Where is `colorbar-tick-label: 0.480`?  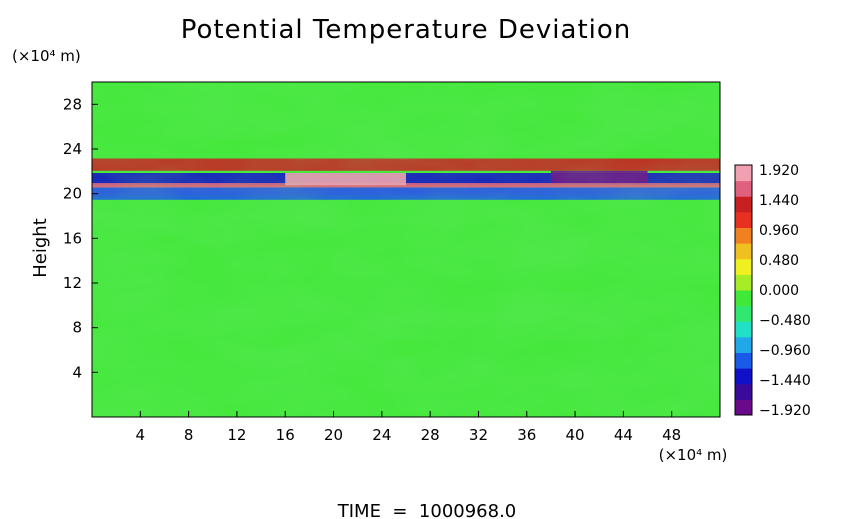
colorbar-tick-label: 0.480 is located at coordinates (779, 261).